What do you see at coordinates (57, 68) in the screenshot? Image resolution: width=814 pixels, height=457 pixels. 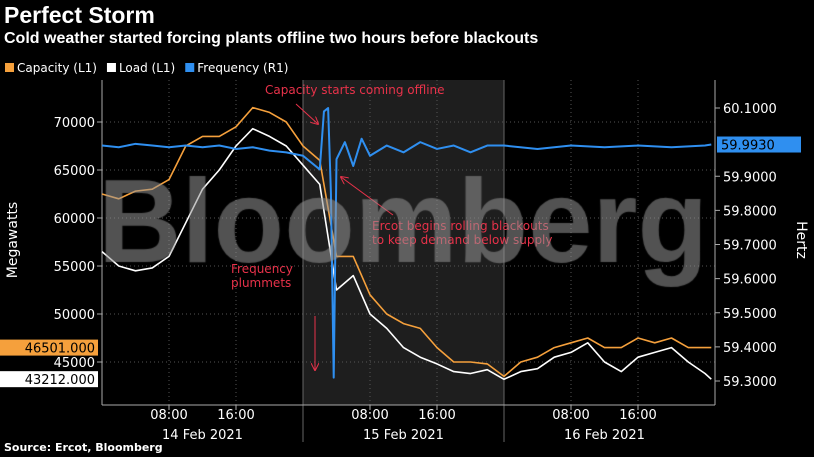 I see `legend-entry: Capacity (L1)` at bounding box center [57, 68].